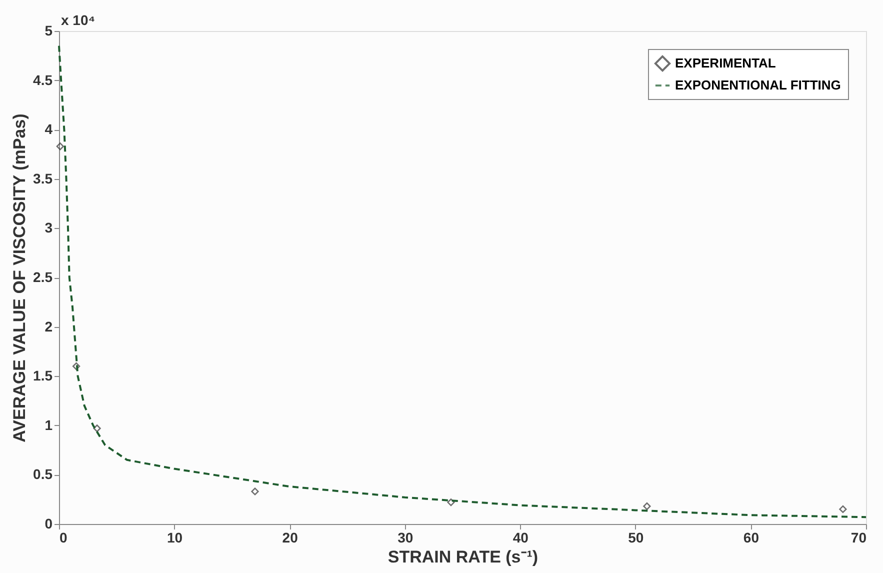  I want to click on x-tick-label: 40, so click(520, 538).